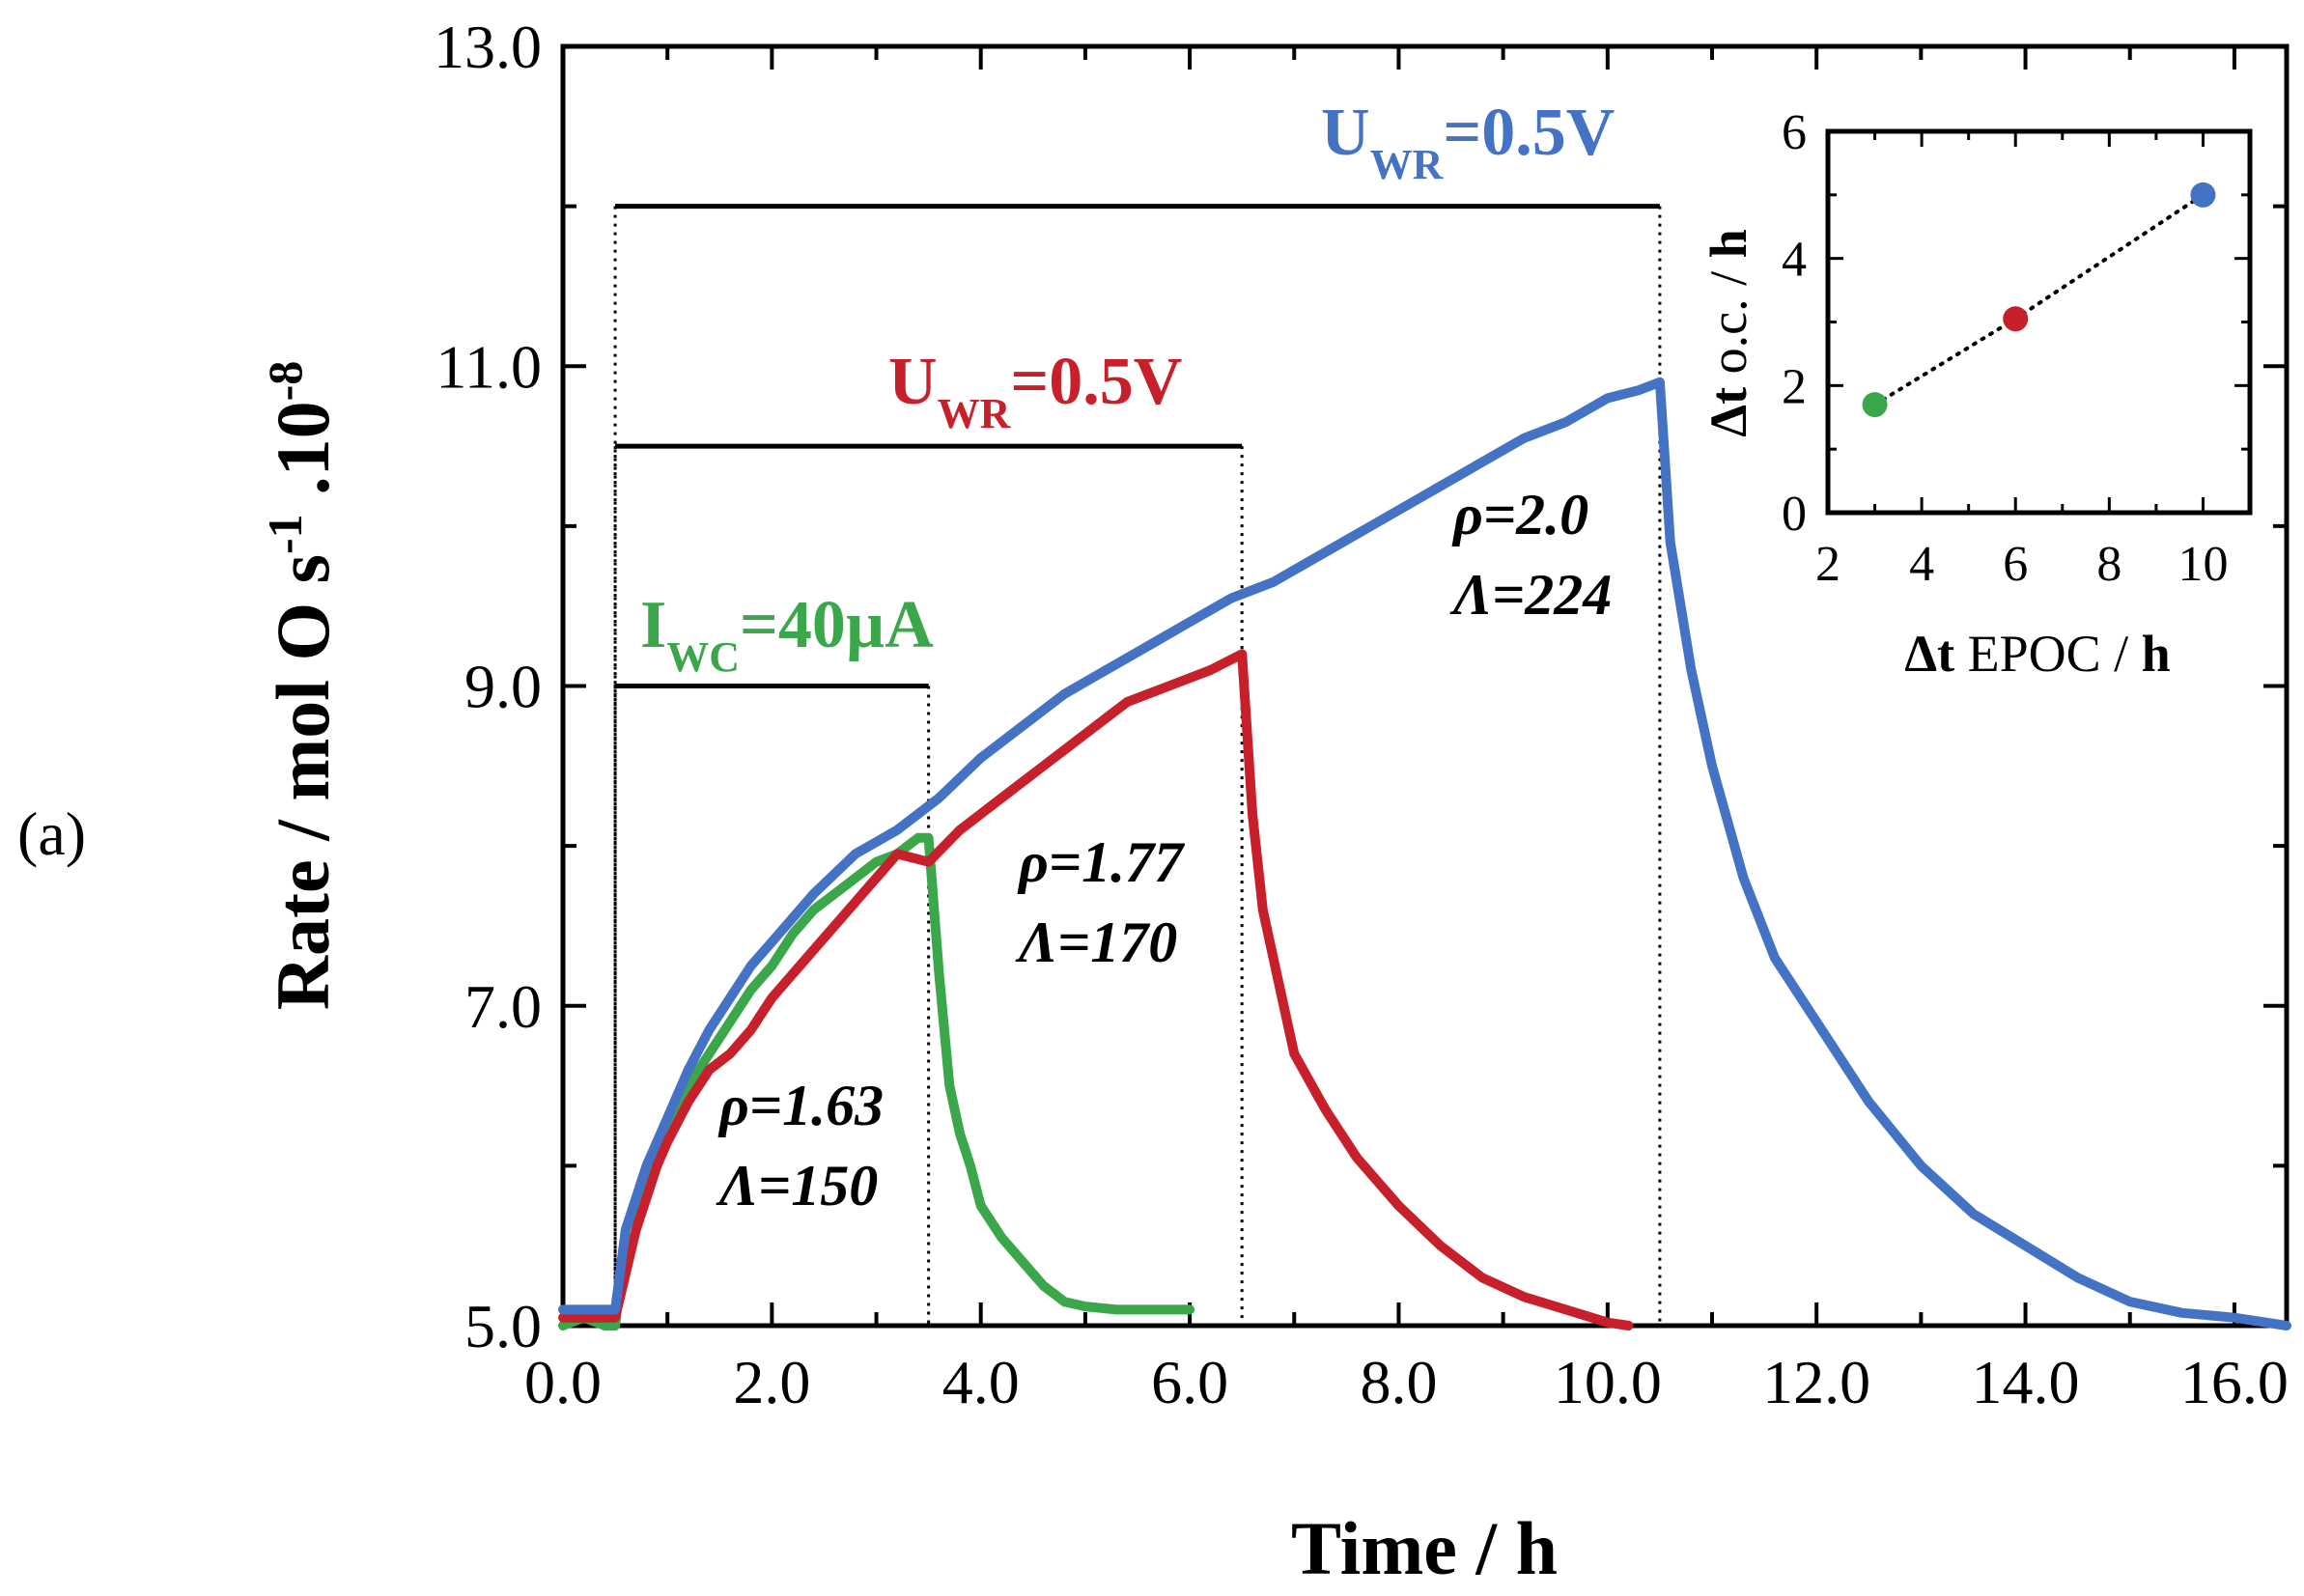 Image resolution: width=2304 pixels, height=1596 pixels. I want to click on annotation-rho-3: ρ=2.0, so click(1519, 514).